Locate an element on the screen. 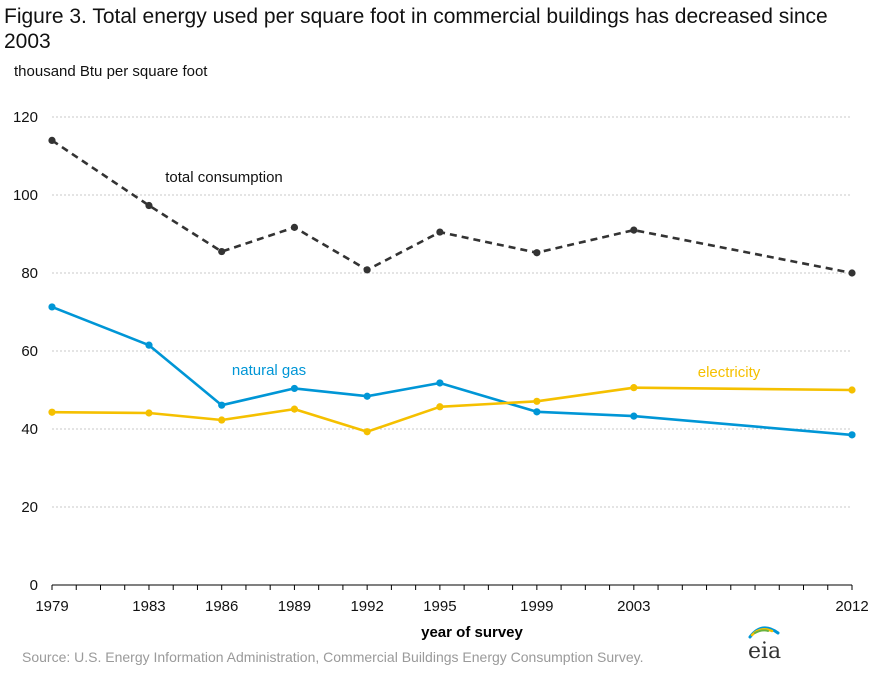 This screenshot has width=877, height=673. data-point-natural-gas-1989 is located at coordinates (294, 388).